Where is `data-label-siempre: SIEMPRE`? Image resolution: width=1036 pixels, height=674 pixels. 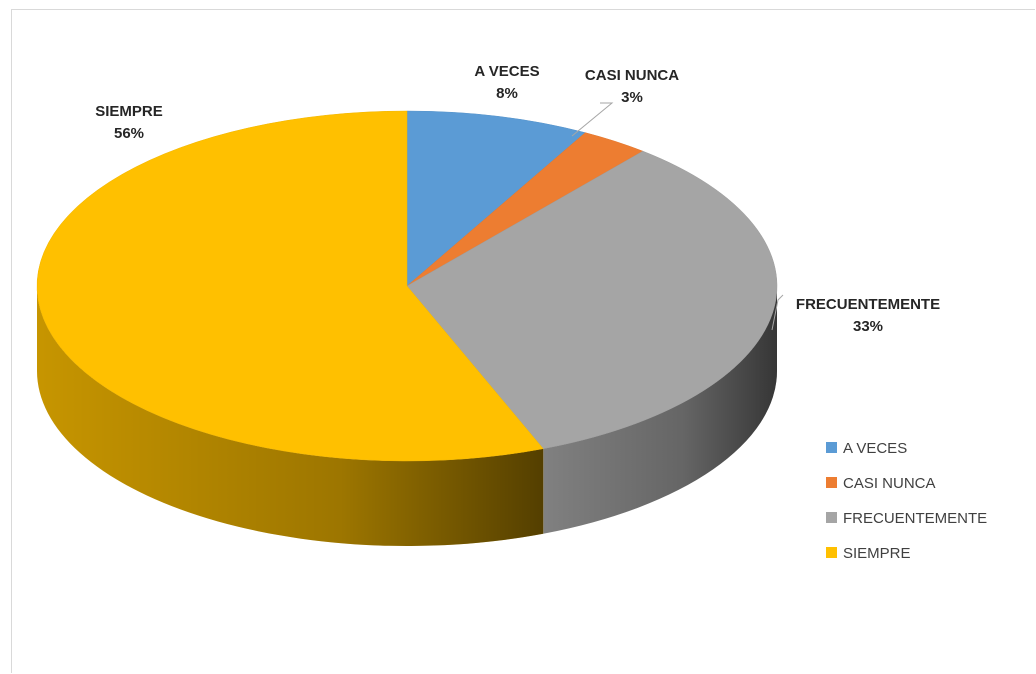 data-label-siempre: SIEMPRE is located at coordinates (129, 111).